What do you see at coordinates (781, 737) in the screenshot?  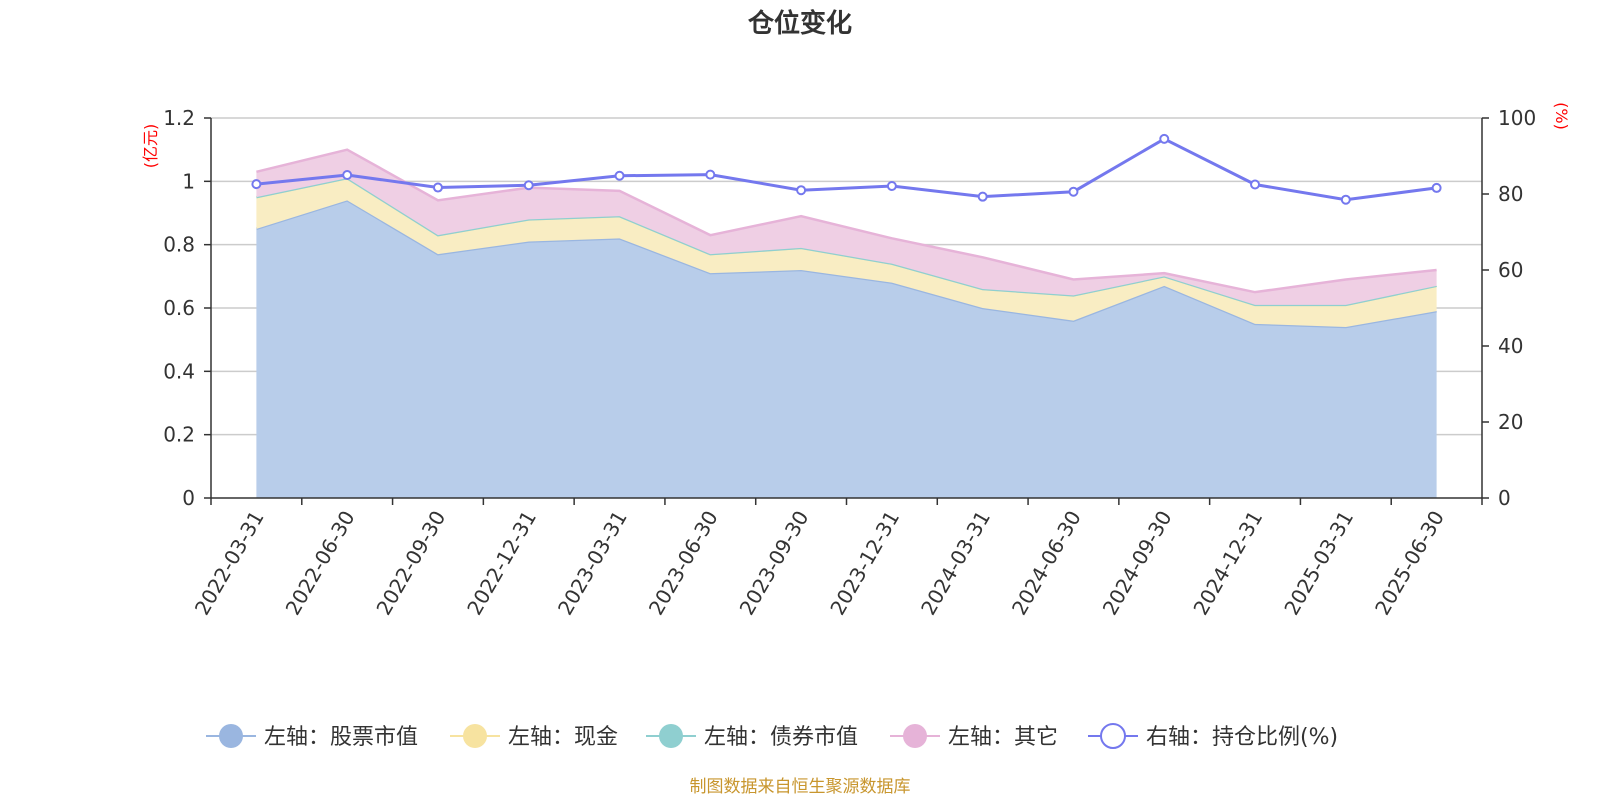 I see `legend-label: 左轴：债券市值` at bounding box center [781, 737].